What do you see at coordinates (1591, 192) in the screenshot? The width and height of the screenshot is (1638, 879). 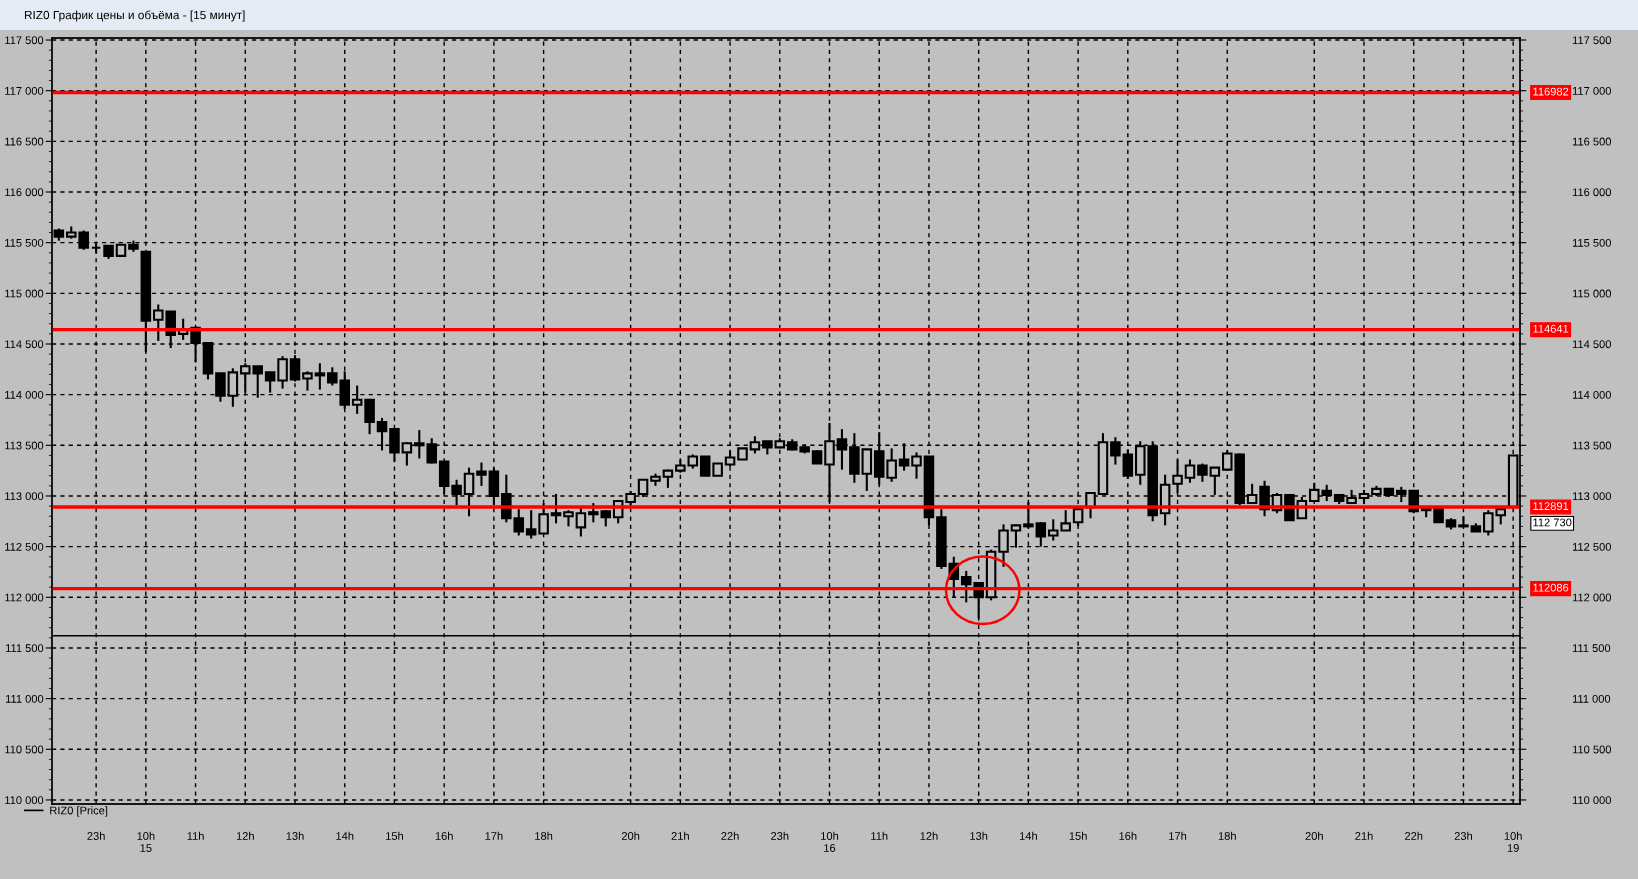 I see `y2-tick-label: 116 000` at bounding box center [1591, 192].